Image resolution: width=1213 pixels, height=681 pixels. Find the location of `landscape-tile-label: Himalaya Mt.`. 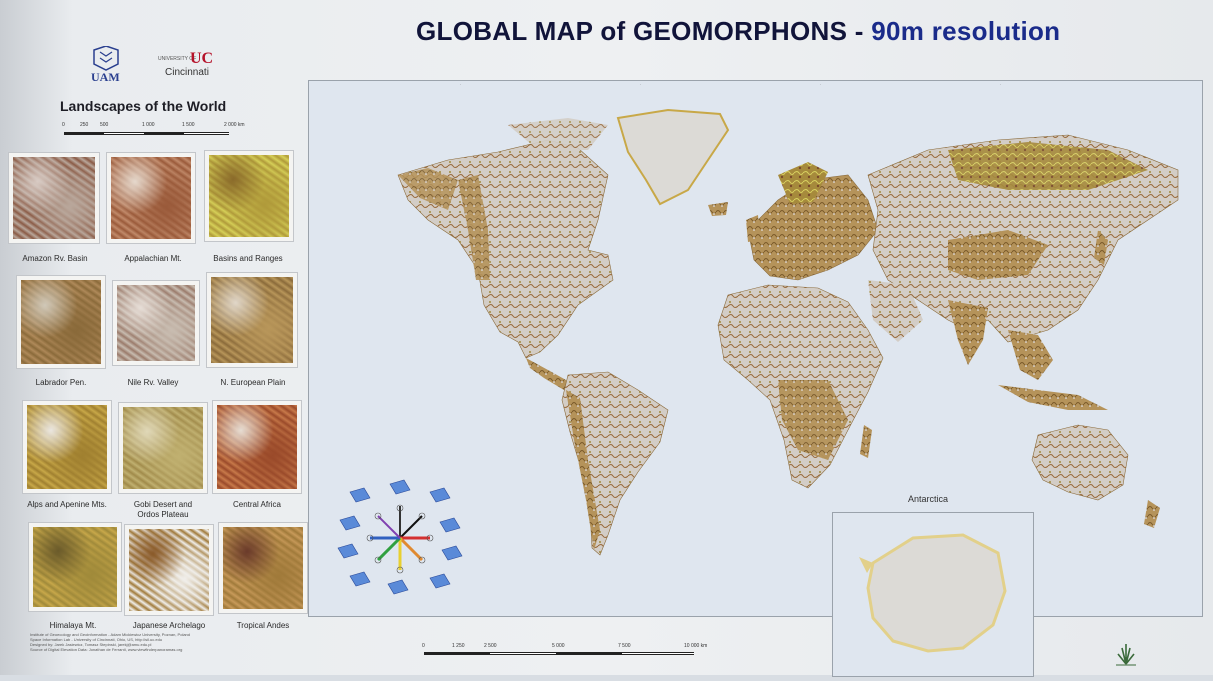

landscape-tile-label: Himalaya Mt. is located at coordinates (73, 625).